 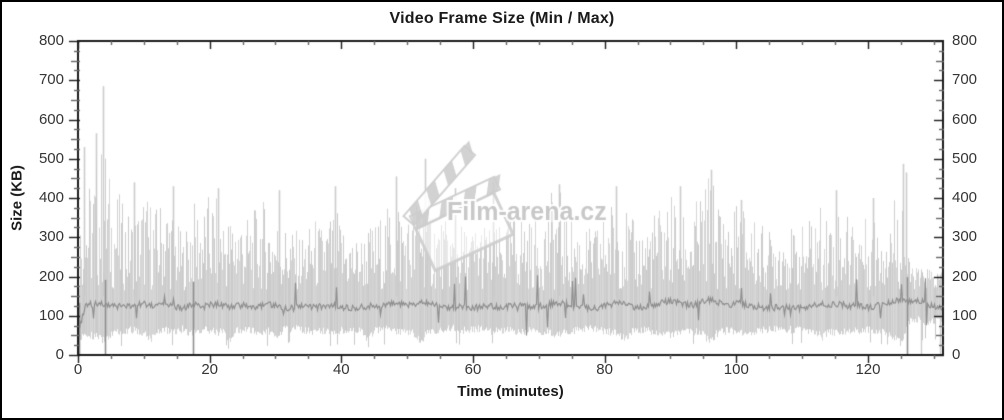 I want to click on x-axis-tick-label: 40, so click(x=341, y=369).